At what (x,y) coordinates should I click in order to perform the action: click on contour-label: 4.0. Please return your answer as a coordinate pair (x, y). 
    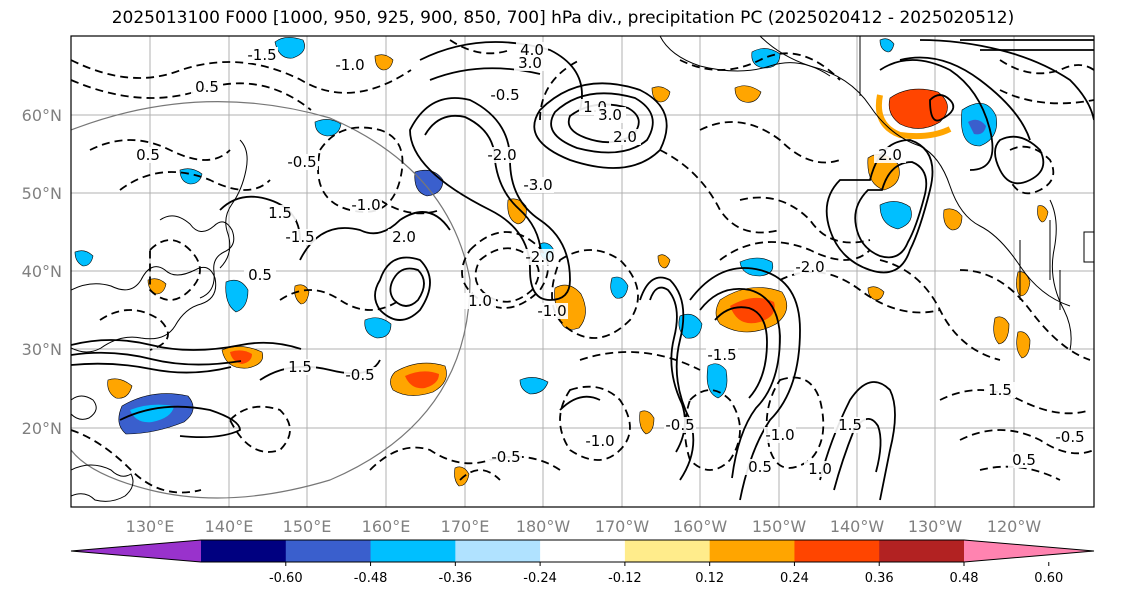
    Looking at the image, I should click on (532, 50).